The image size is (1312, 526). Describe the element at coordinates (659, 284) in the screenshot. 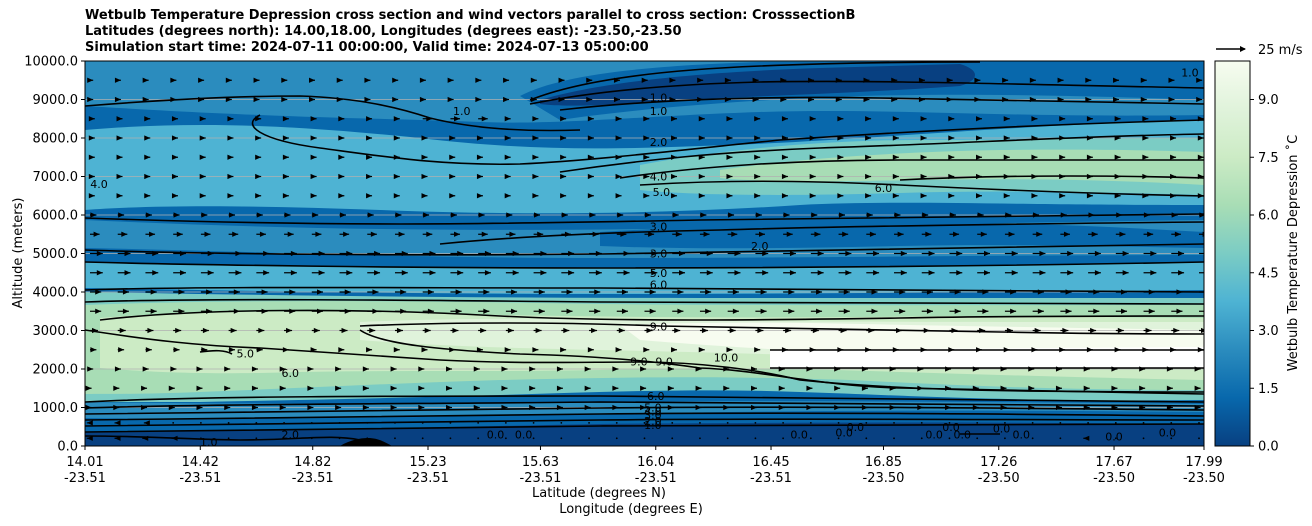

I see `contour-label: 6.0` at that location.